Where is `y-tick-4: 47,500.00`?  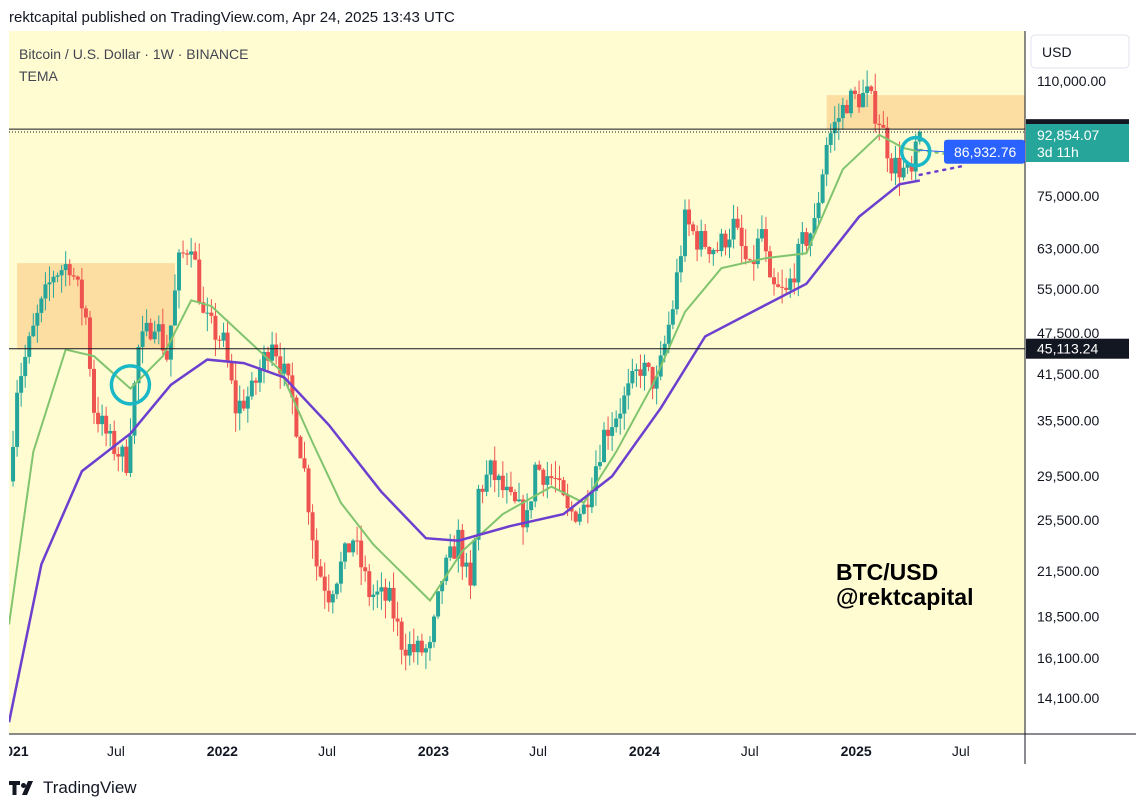
y-tick-4: 47,500.00 is located at coordinates (1068, 333).